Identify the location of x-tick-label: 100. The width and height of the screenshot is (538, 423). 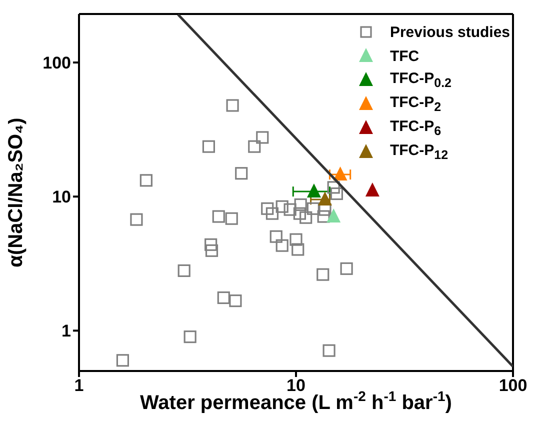
(513, 386).